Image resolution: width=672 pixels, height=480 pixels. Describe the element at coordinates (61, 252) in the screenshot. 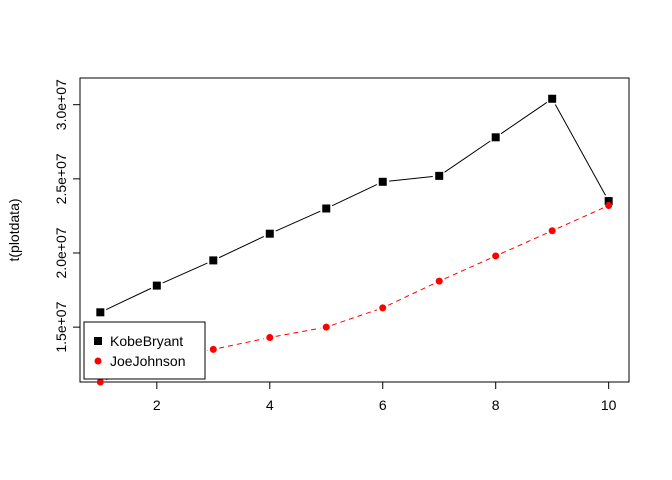

I see `y-tick-label: 2.0e+07` at that location.